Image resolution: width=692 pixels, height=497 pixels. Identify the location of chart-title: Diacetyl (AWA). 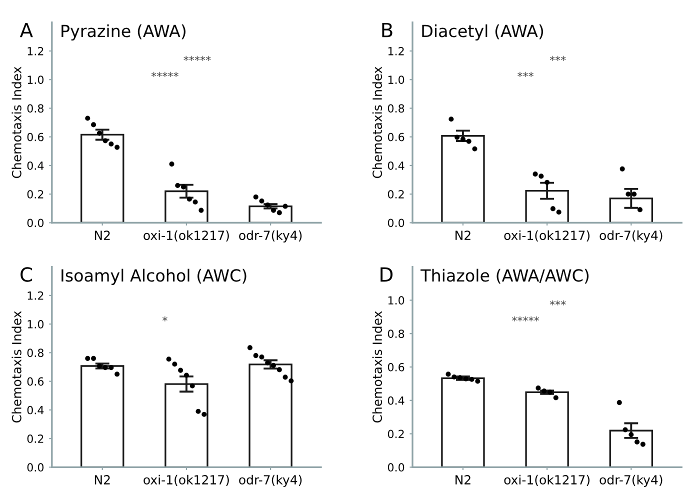
(483, 32).